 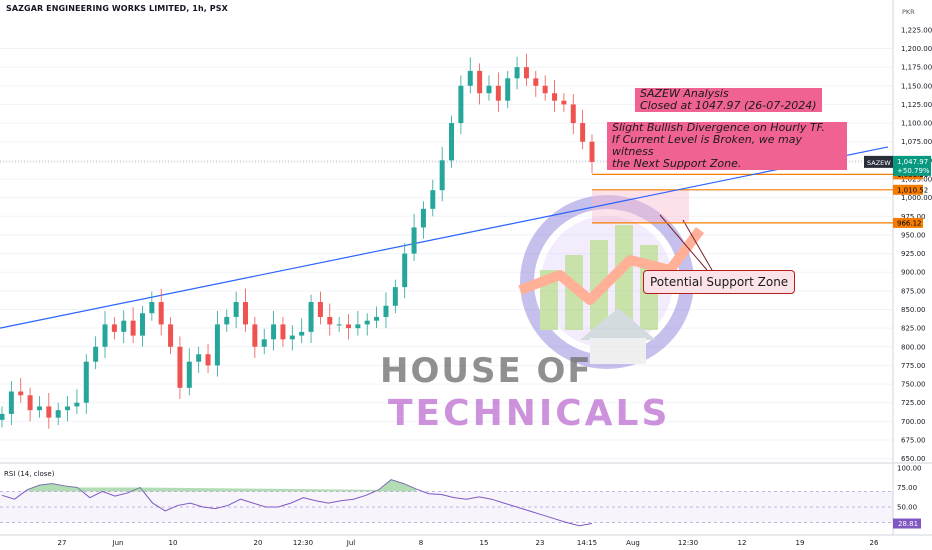 What do you see at coordinates (916, 105) in the screenshot?
I see `price-tick-label: 1,125.00` at bounding box center [916, 105].